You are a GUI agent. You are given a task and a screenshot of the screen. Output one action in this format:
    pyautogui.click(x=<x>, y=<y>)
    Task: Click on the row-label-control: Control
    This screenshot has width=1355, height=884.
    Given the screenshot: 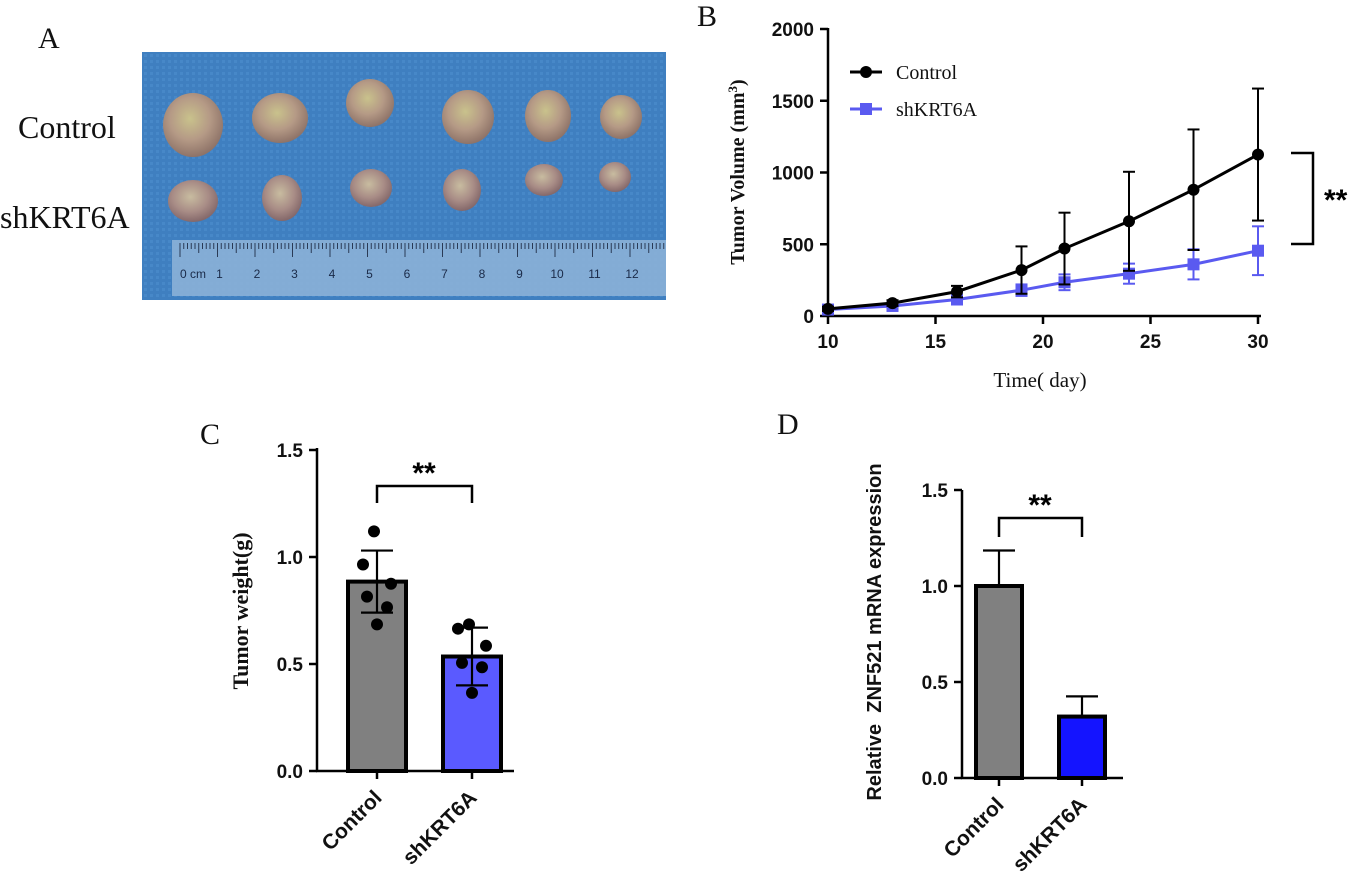 What is the action you would take?
    pyautogui.click(x=67, y=127)
    